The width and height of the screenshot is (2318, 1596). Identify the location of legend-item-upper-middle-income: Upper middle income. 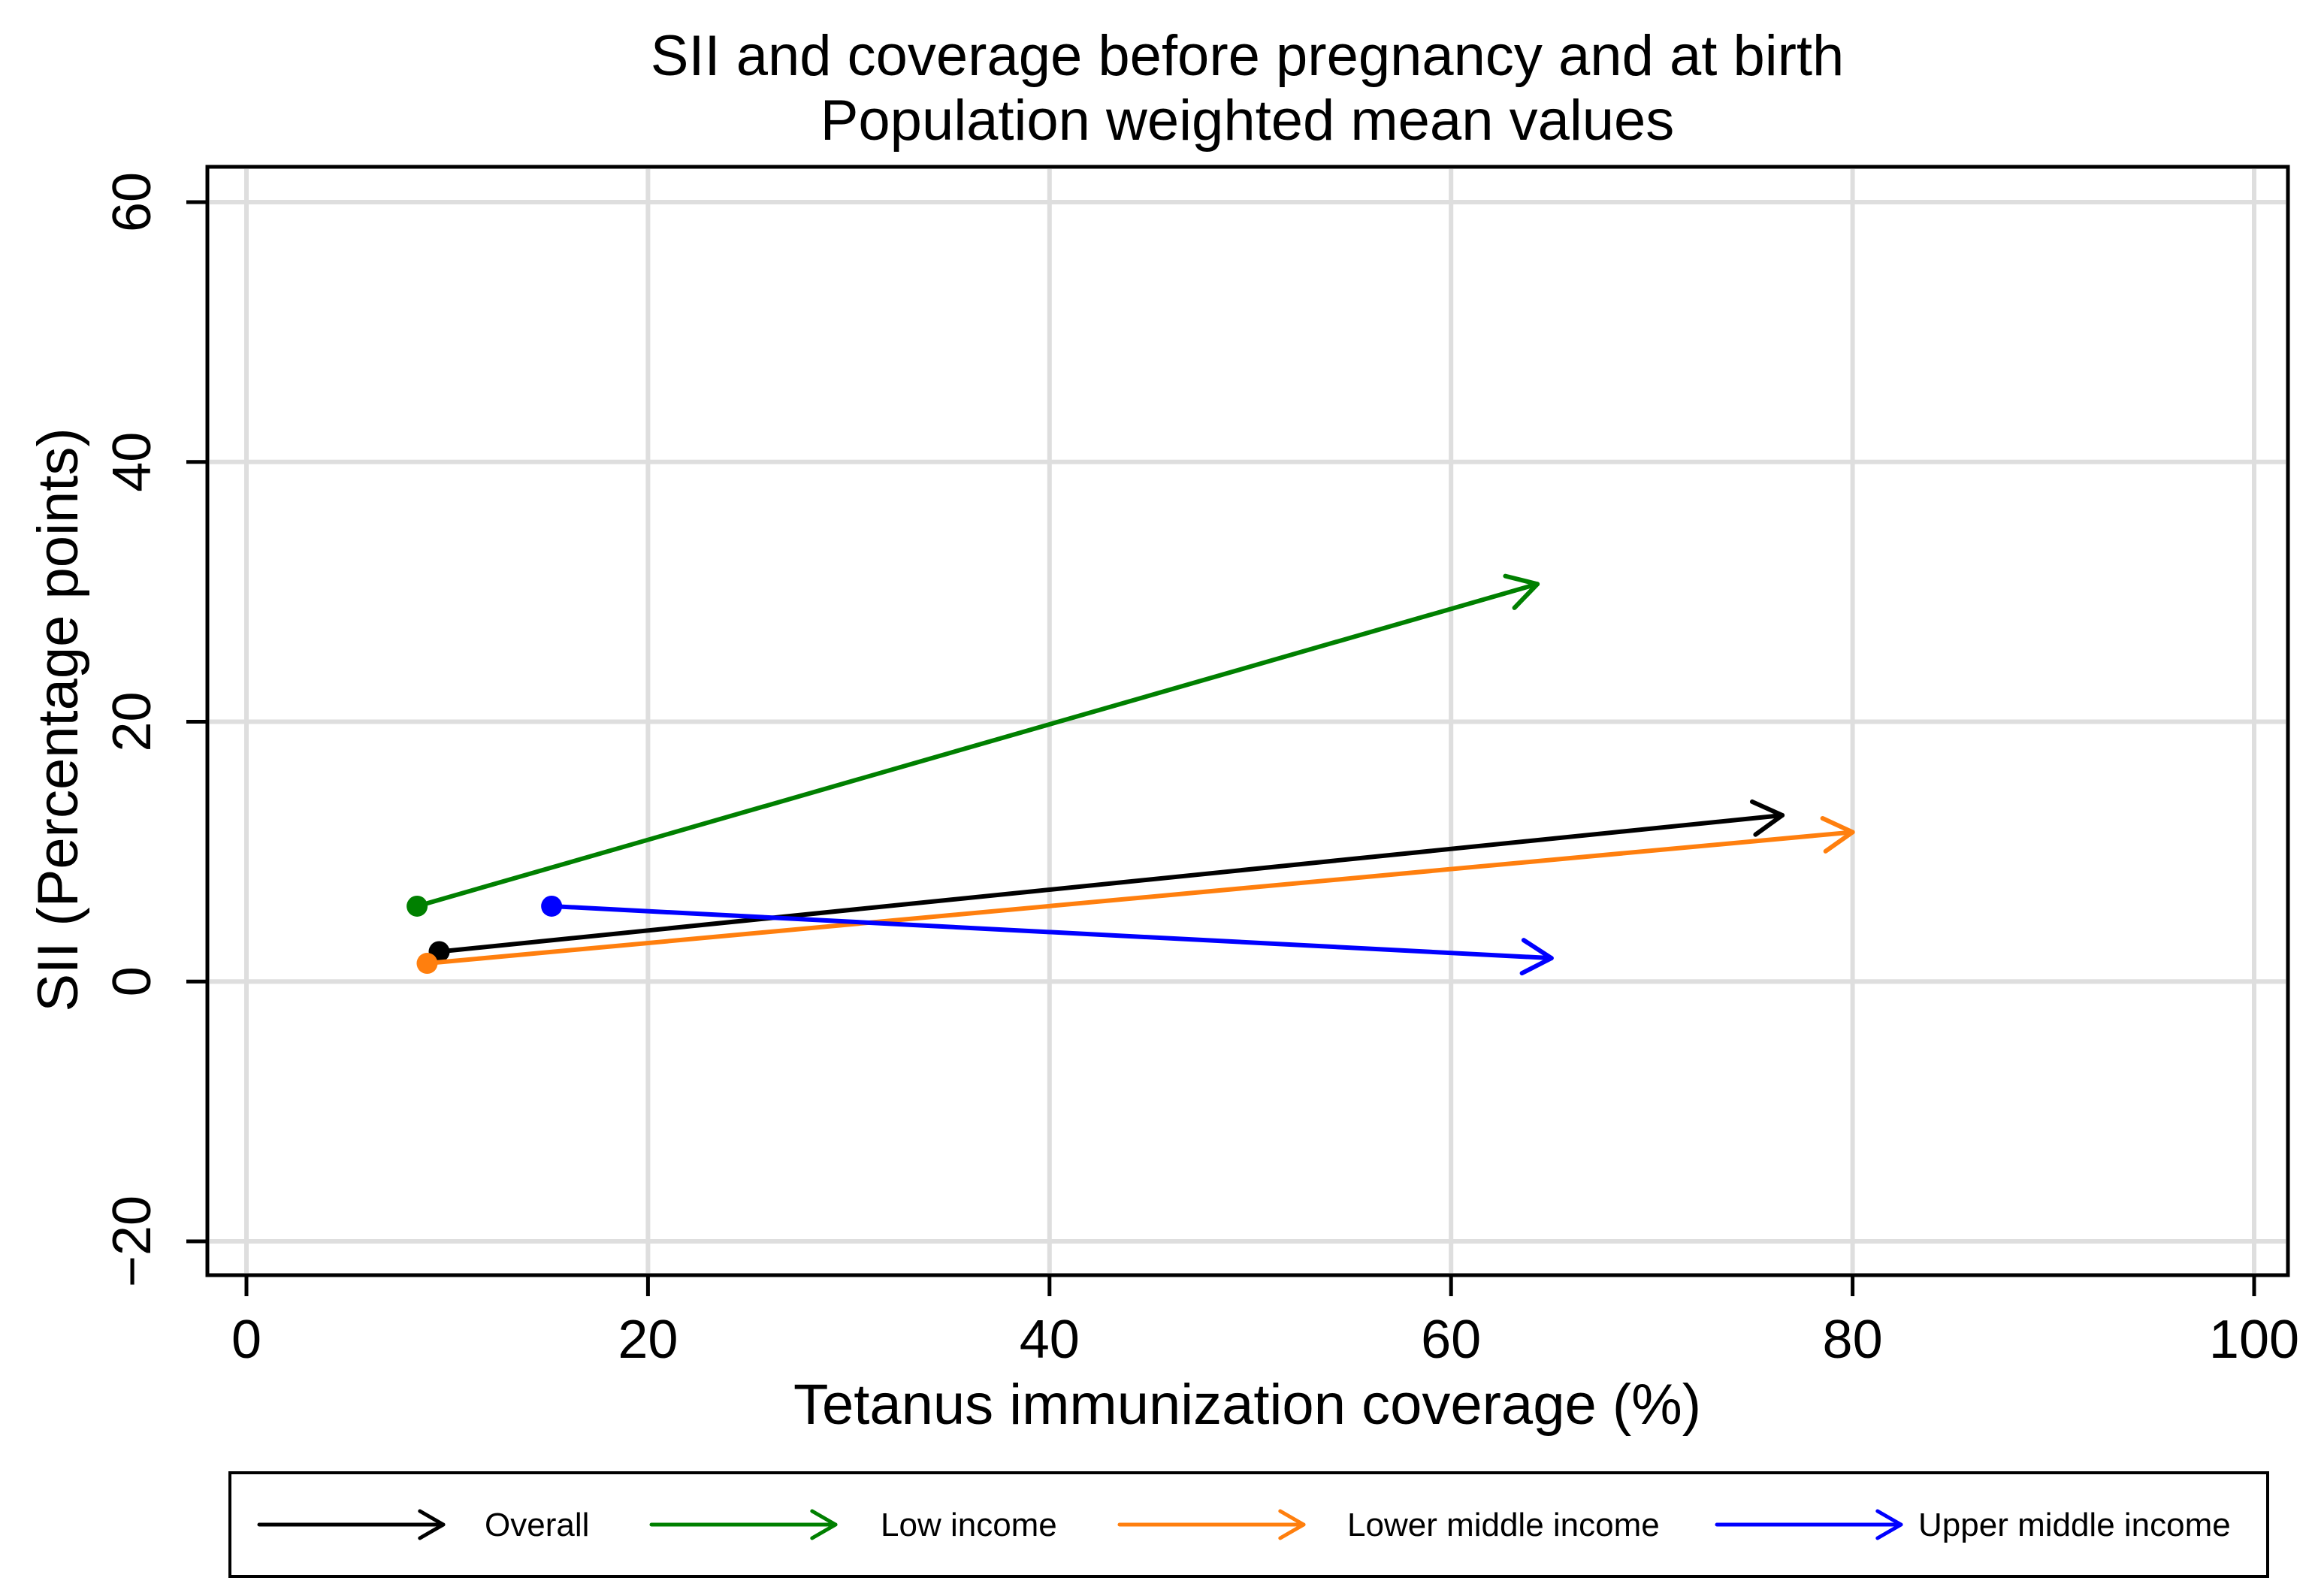
(1973, 1525).